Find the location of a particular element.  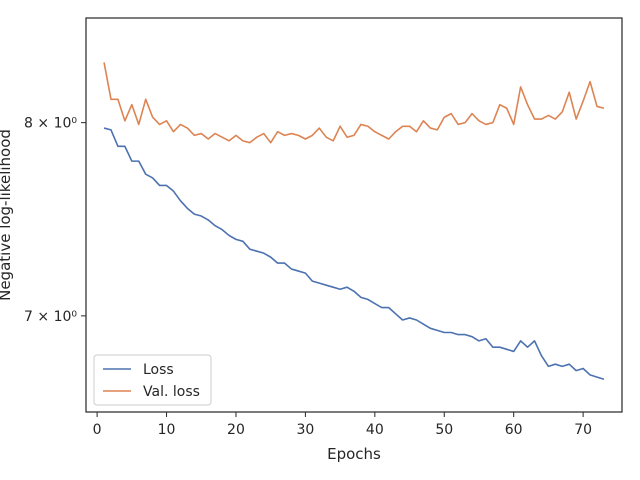

x-axis-label: Epochs is located at coordinates (354, 454).